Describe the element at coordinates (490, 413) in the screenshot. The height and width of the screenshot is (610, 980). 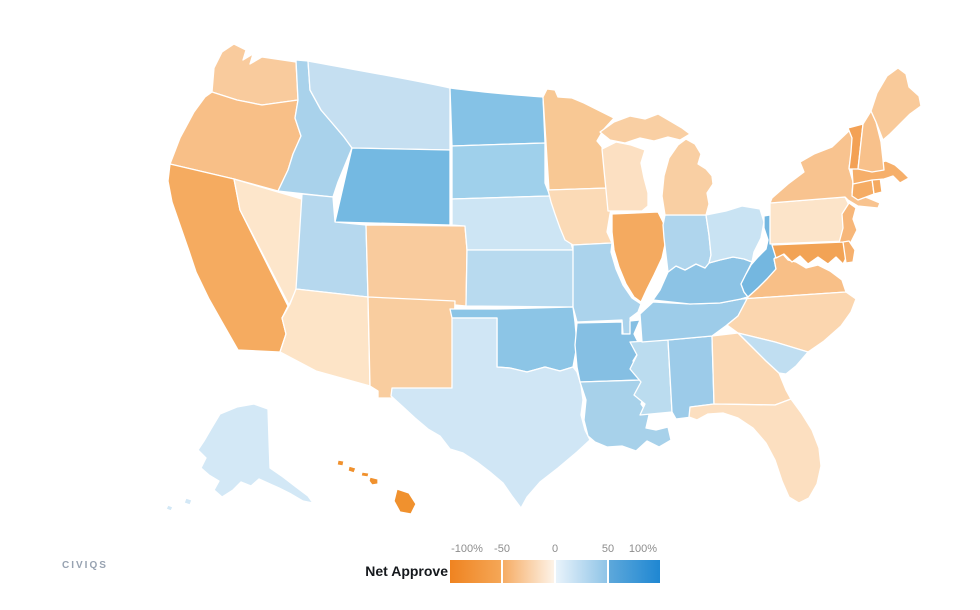
I see `state-texas` at that location.